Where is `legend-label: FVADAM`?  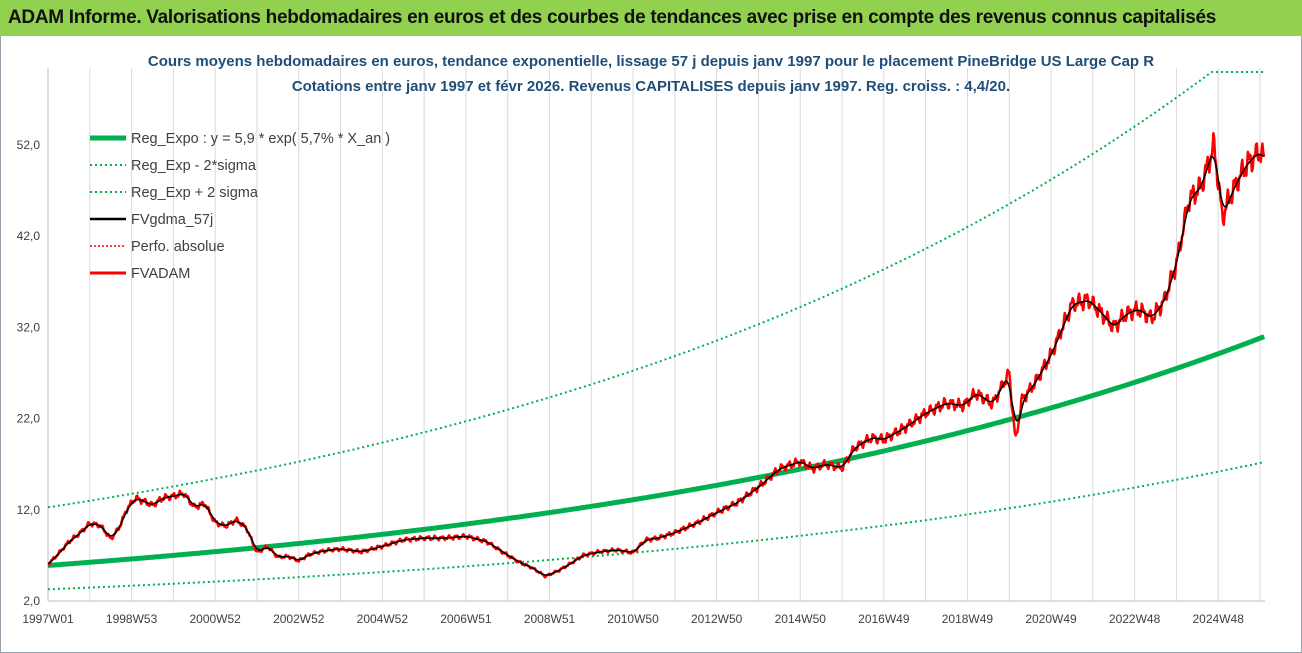
legend-label: FVADAM is located at coordinates (160, 274).